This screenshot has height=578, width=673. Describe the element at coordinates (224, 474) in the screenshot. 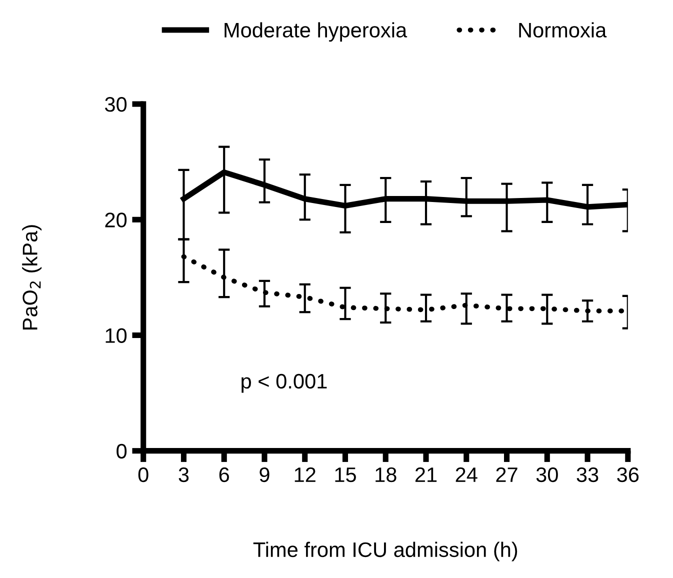

I see `x-tick-label: 6` at that location.